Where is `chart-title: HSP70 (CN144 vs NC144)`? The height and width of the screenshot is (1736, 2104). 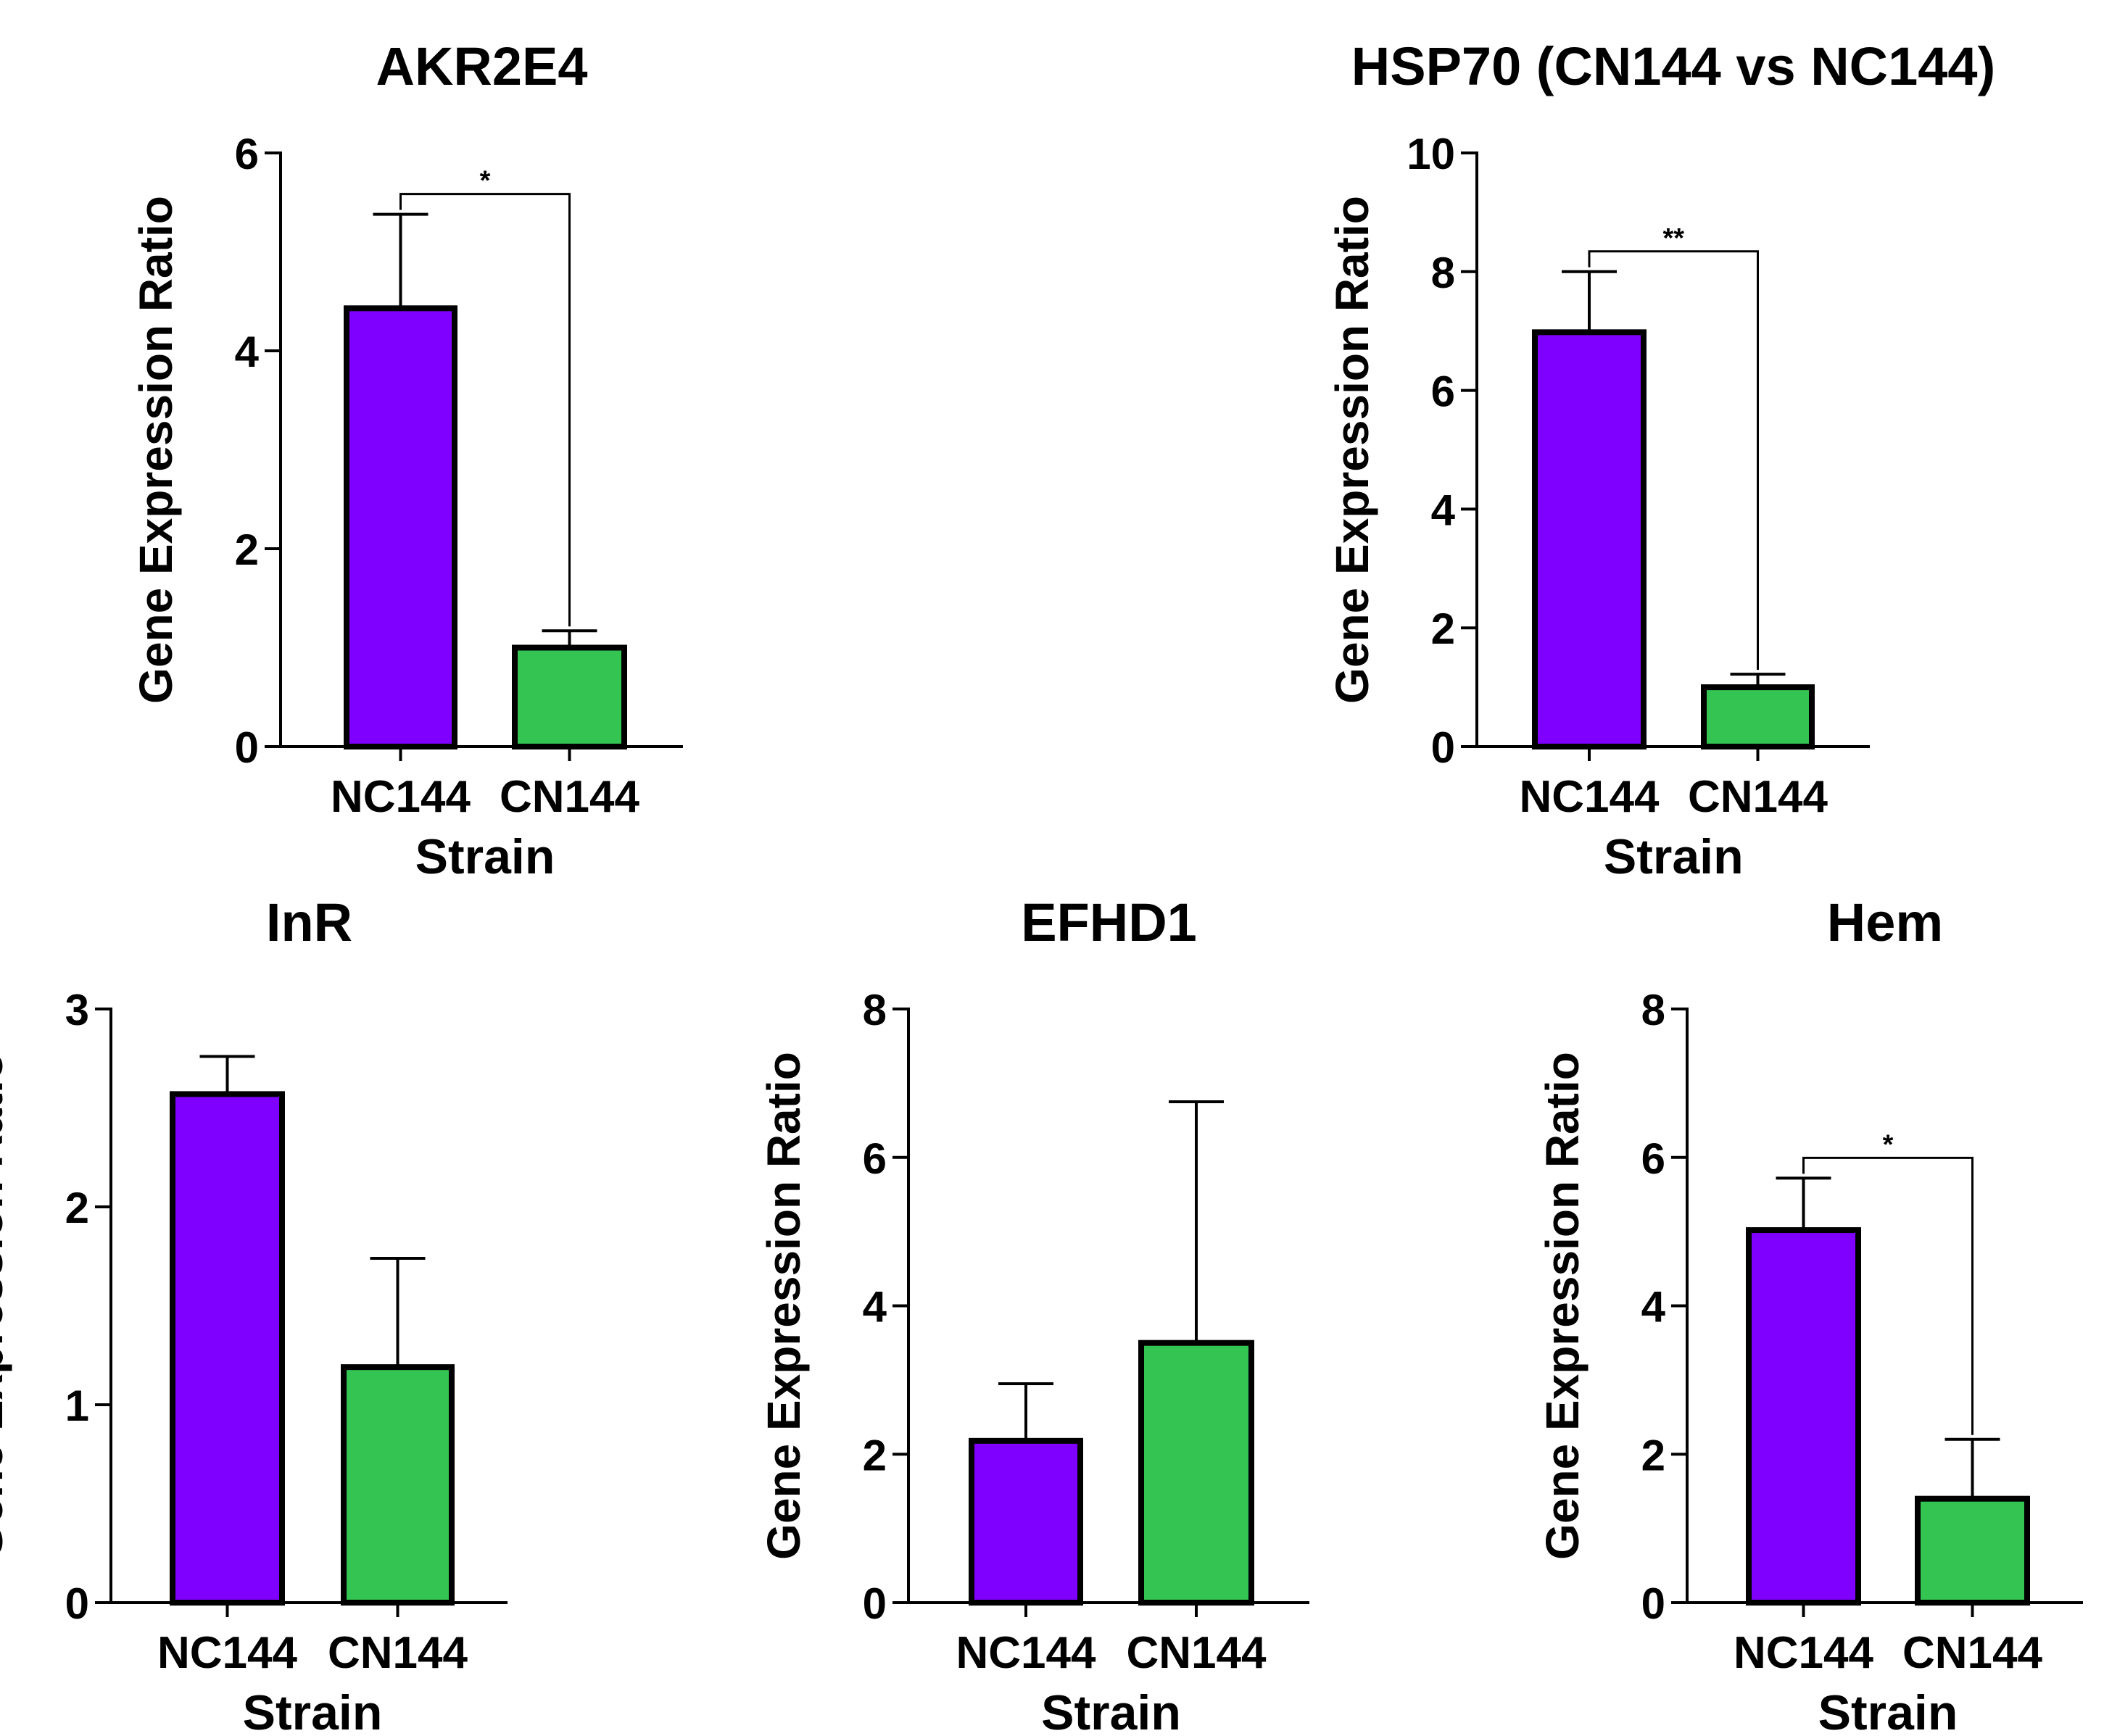 chart-title: HSP70 (CN144 vs NC144) is located at coordinates (1673, 66).